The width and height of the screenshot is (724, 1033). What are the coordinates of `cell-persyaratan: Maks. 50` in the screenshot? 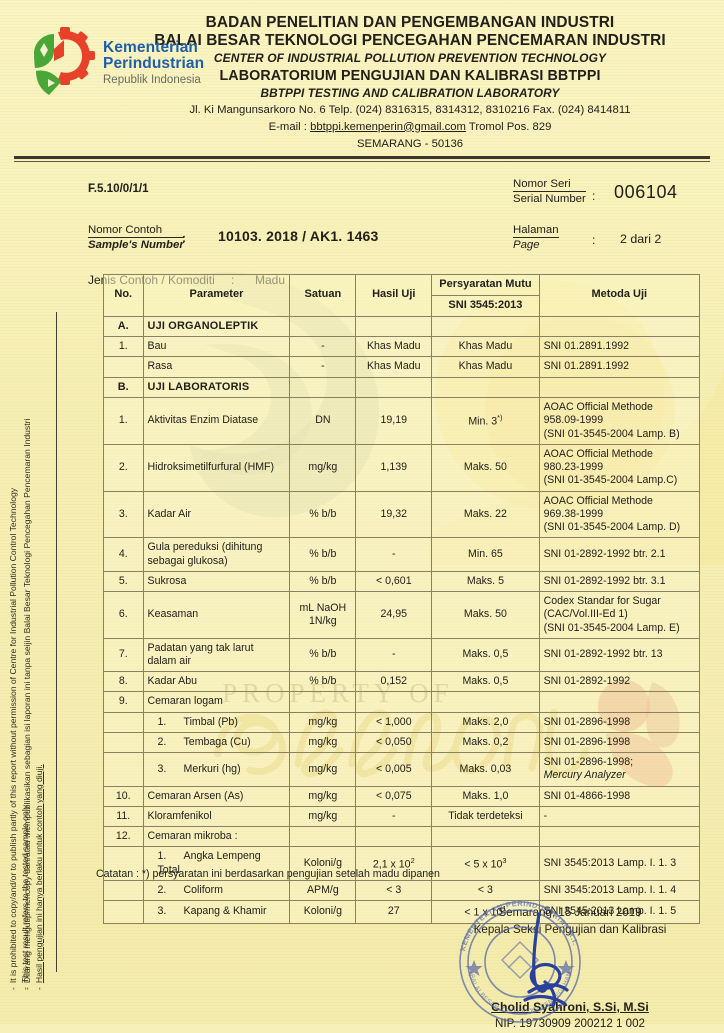 It's located at (485, 467).